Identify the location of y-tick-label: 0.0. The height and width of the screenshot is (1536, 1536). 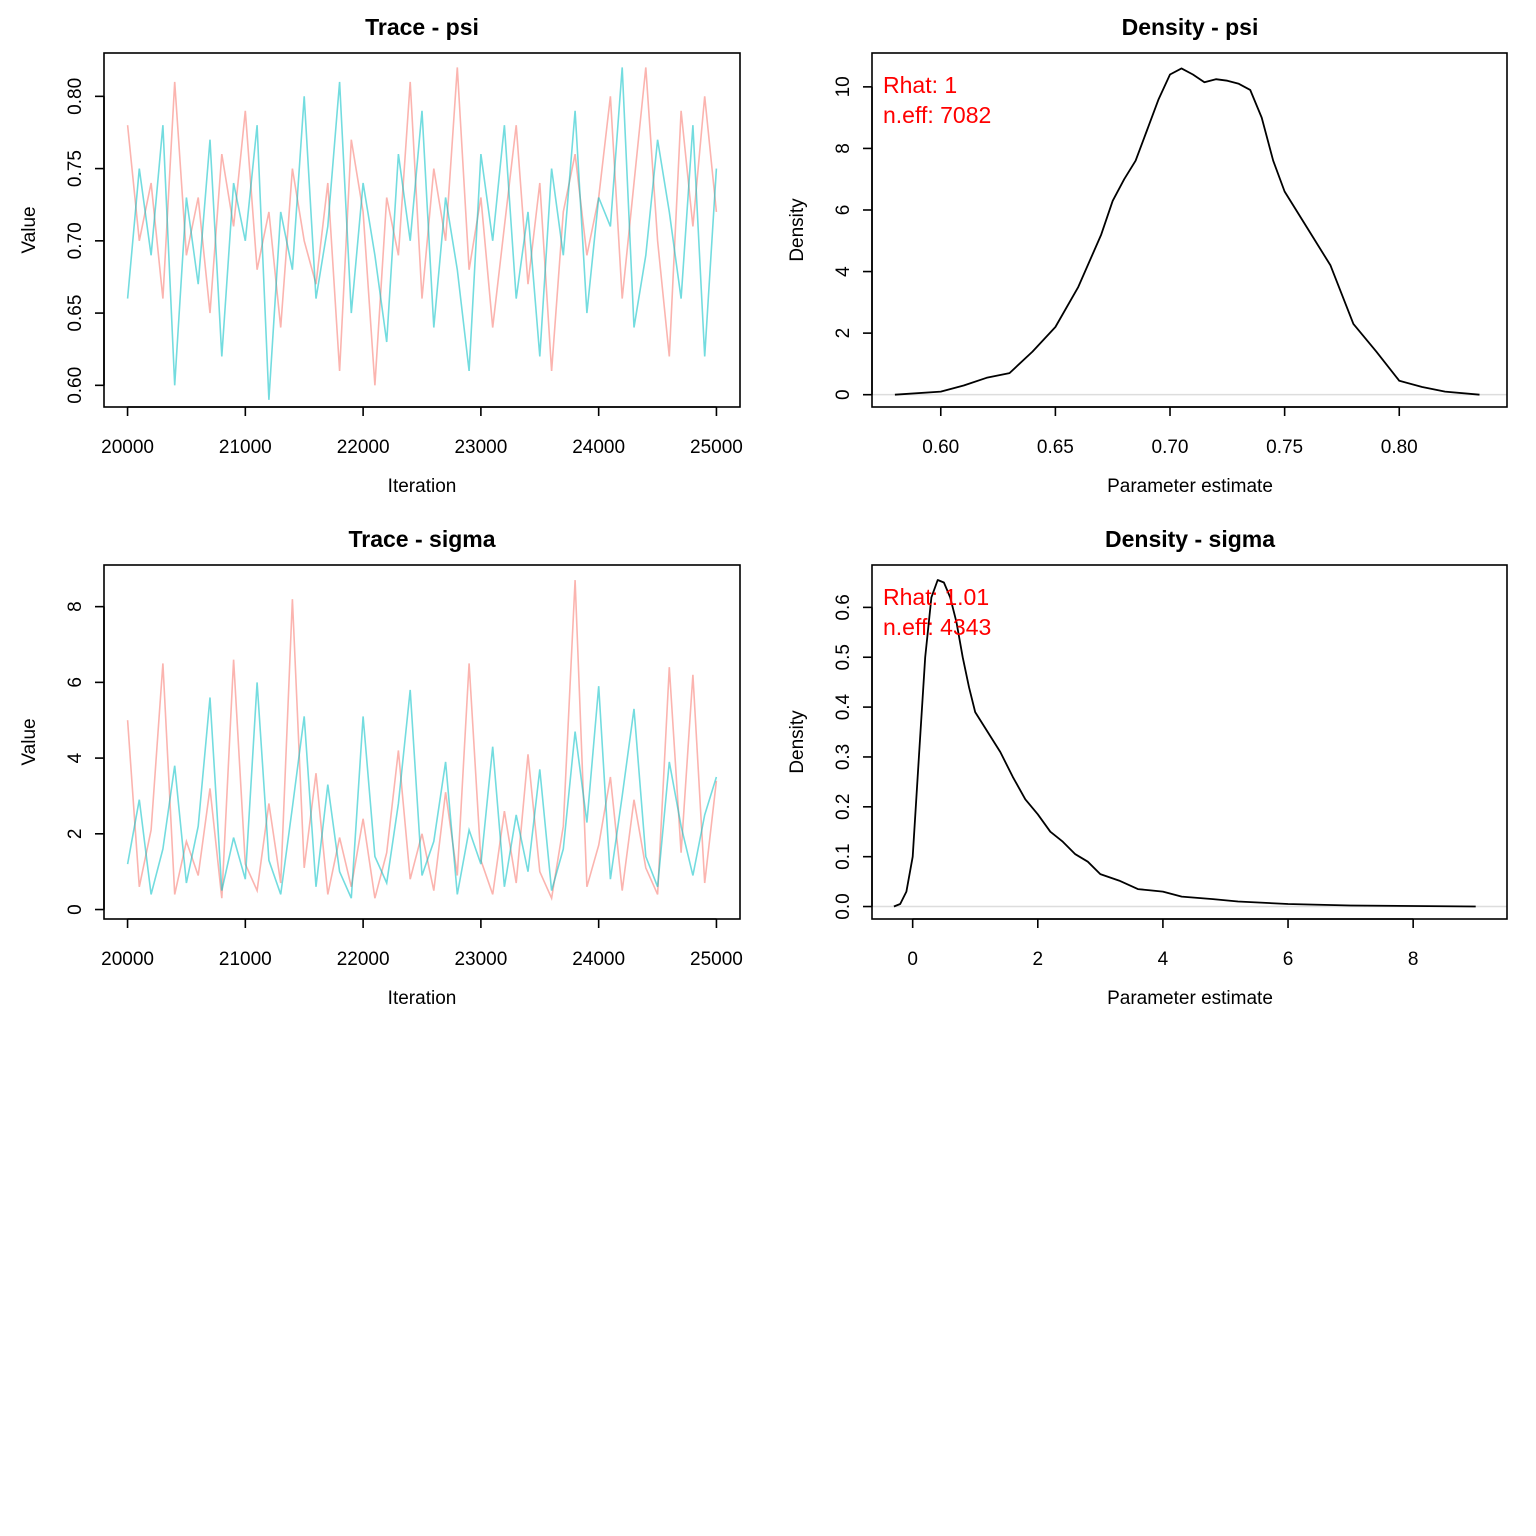
(843, 906).